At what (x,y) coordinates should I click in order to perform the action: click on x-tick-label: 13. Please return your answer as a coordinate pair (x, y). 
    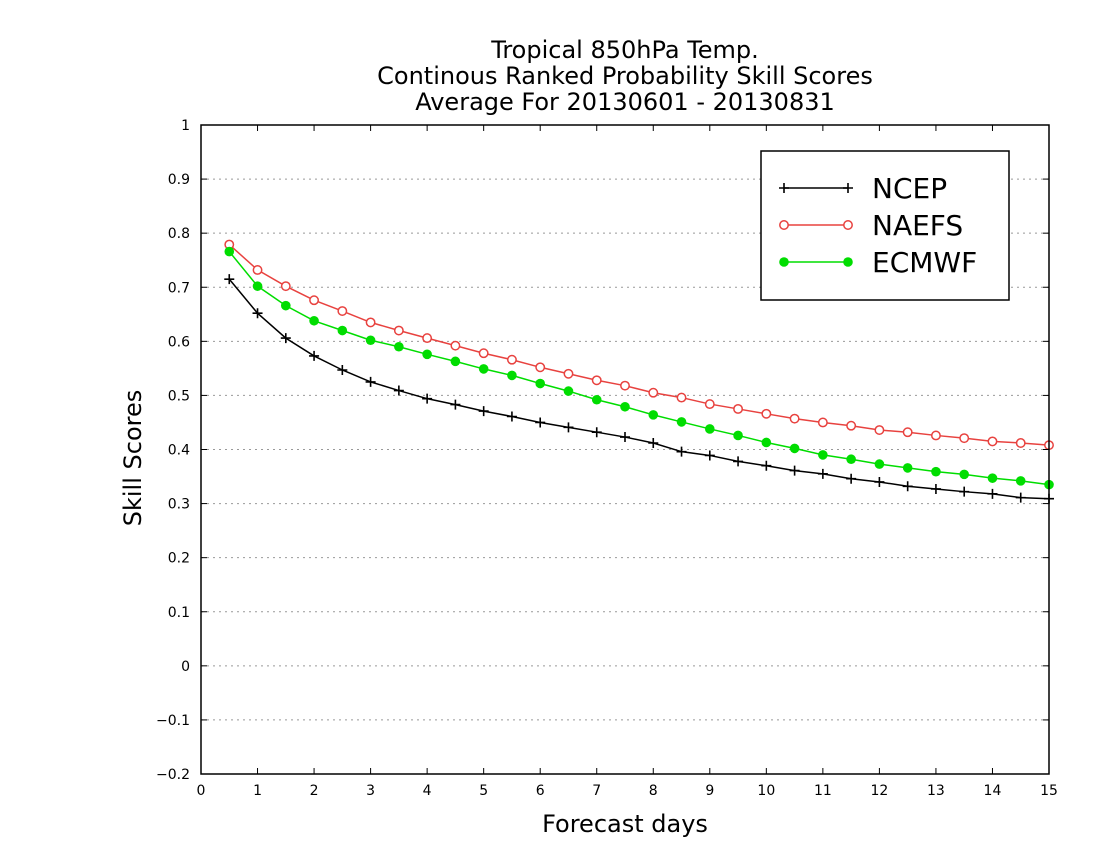
    Looking at the image, I should click on (936, 791).